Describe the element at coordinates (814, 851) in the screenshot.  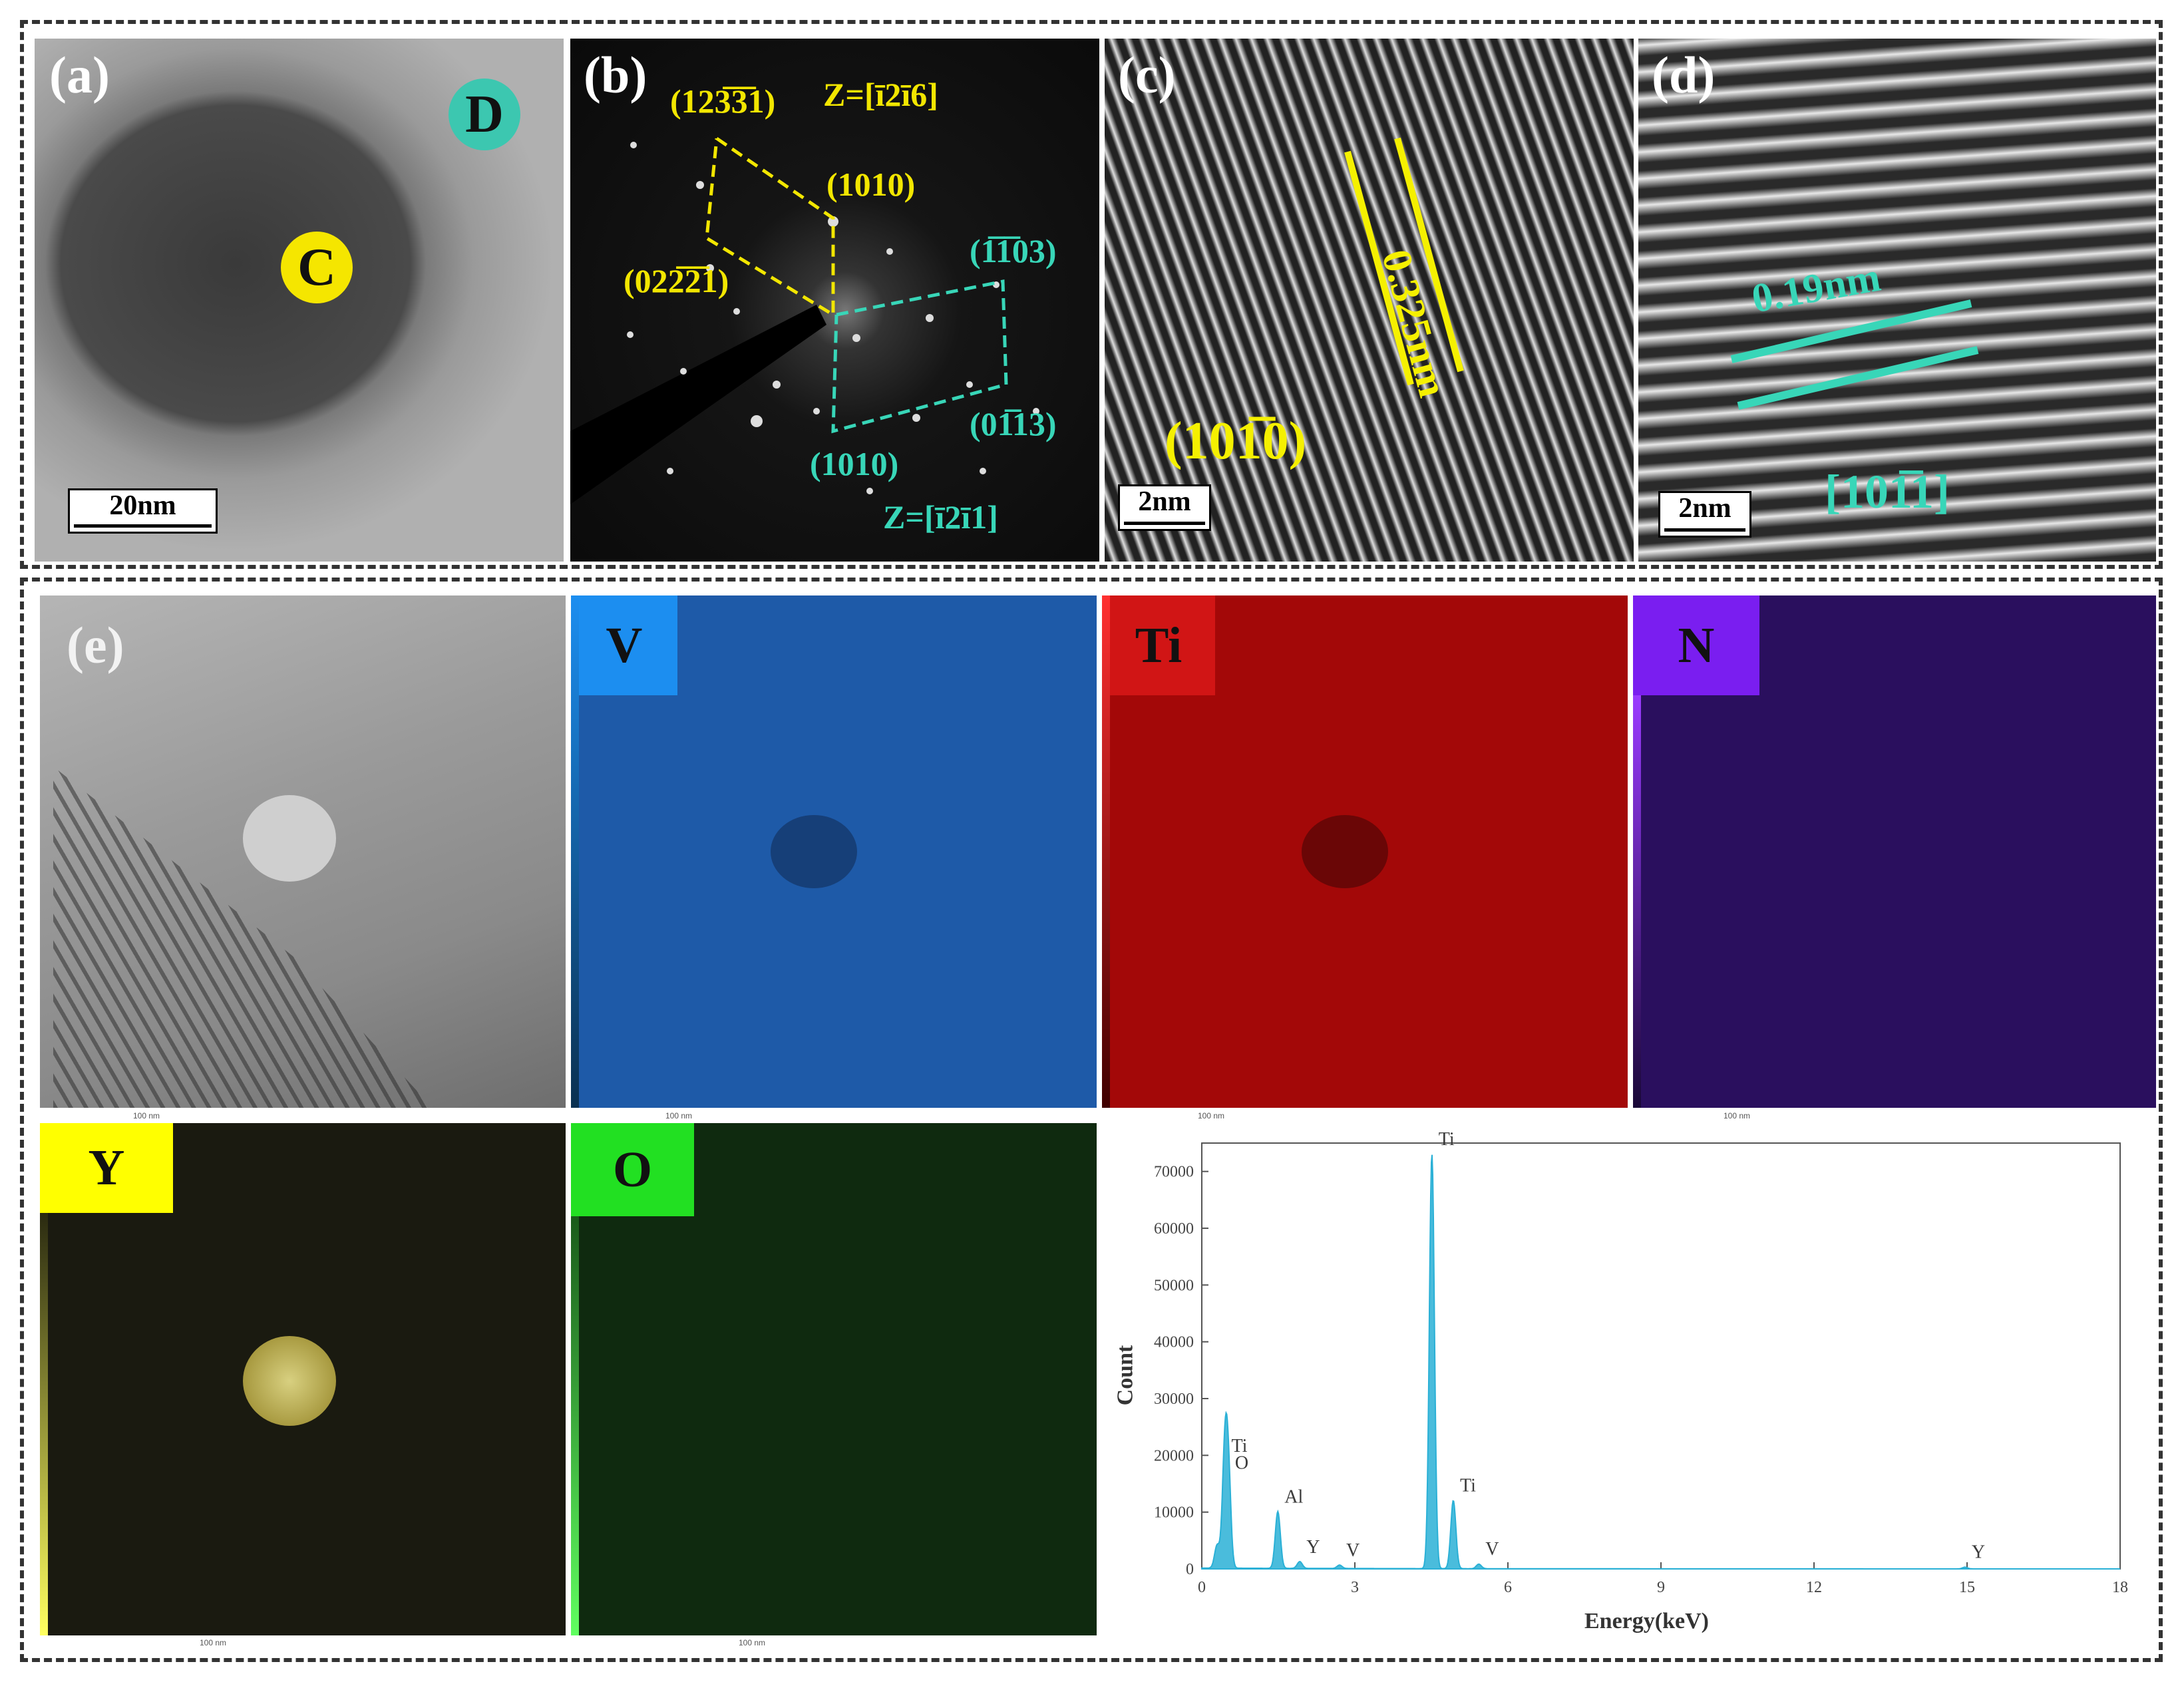
I see `map-v-dark-spot` at that location.